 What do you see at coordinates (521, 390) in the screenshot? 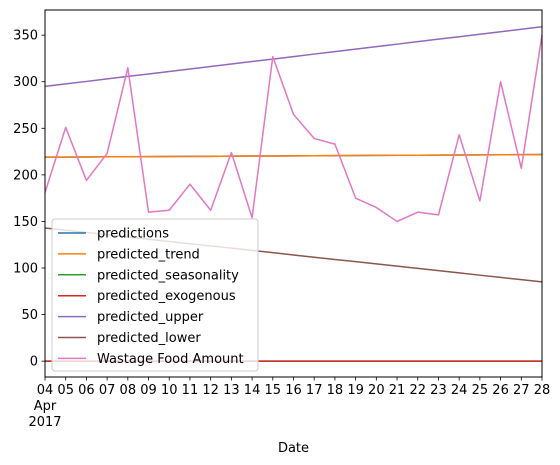
I see `x-tick-label: 27` at bounding box center [521, 390].